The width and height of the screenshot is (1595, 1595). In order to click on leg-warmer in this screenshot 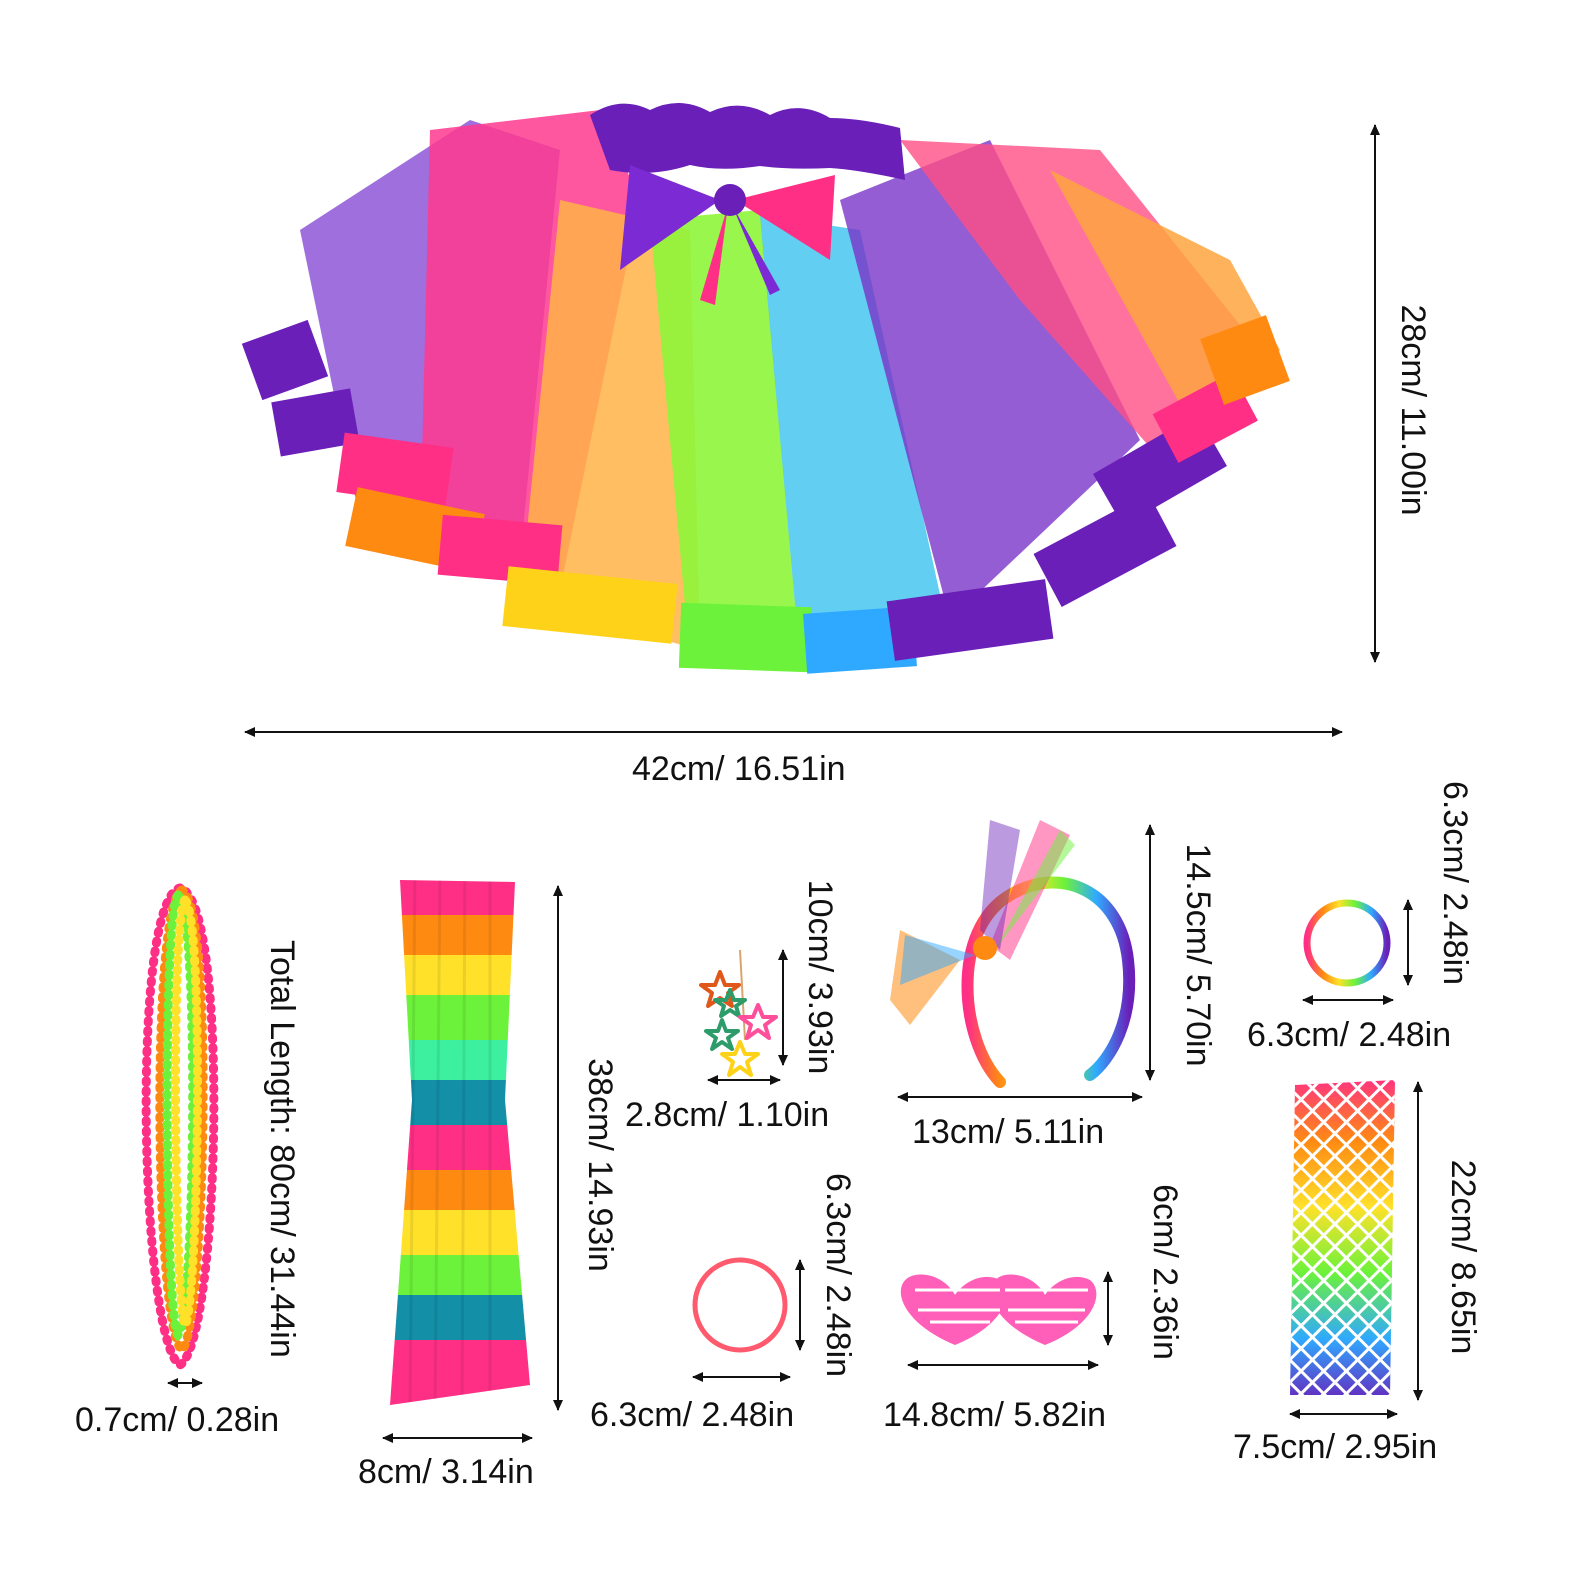, I will do `click(460, 1142)`.